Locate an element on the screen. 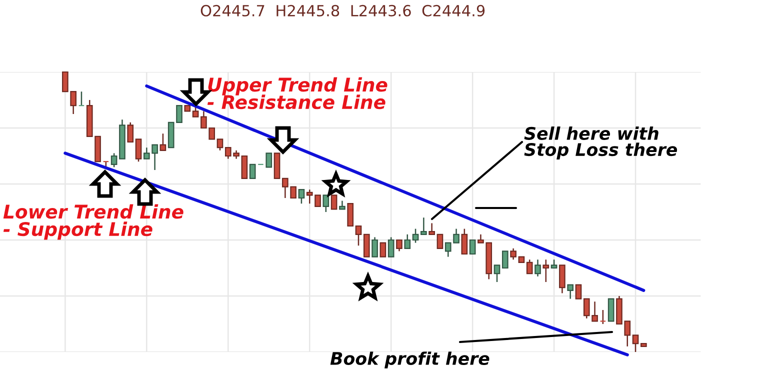 This screenshot has height=386, width=770. annotation: Book profit here is located at coordinates (410, 360).